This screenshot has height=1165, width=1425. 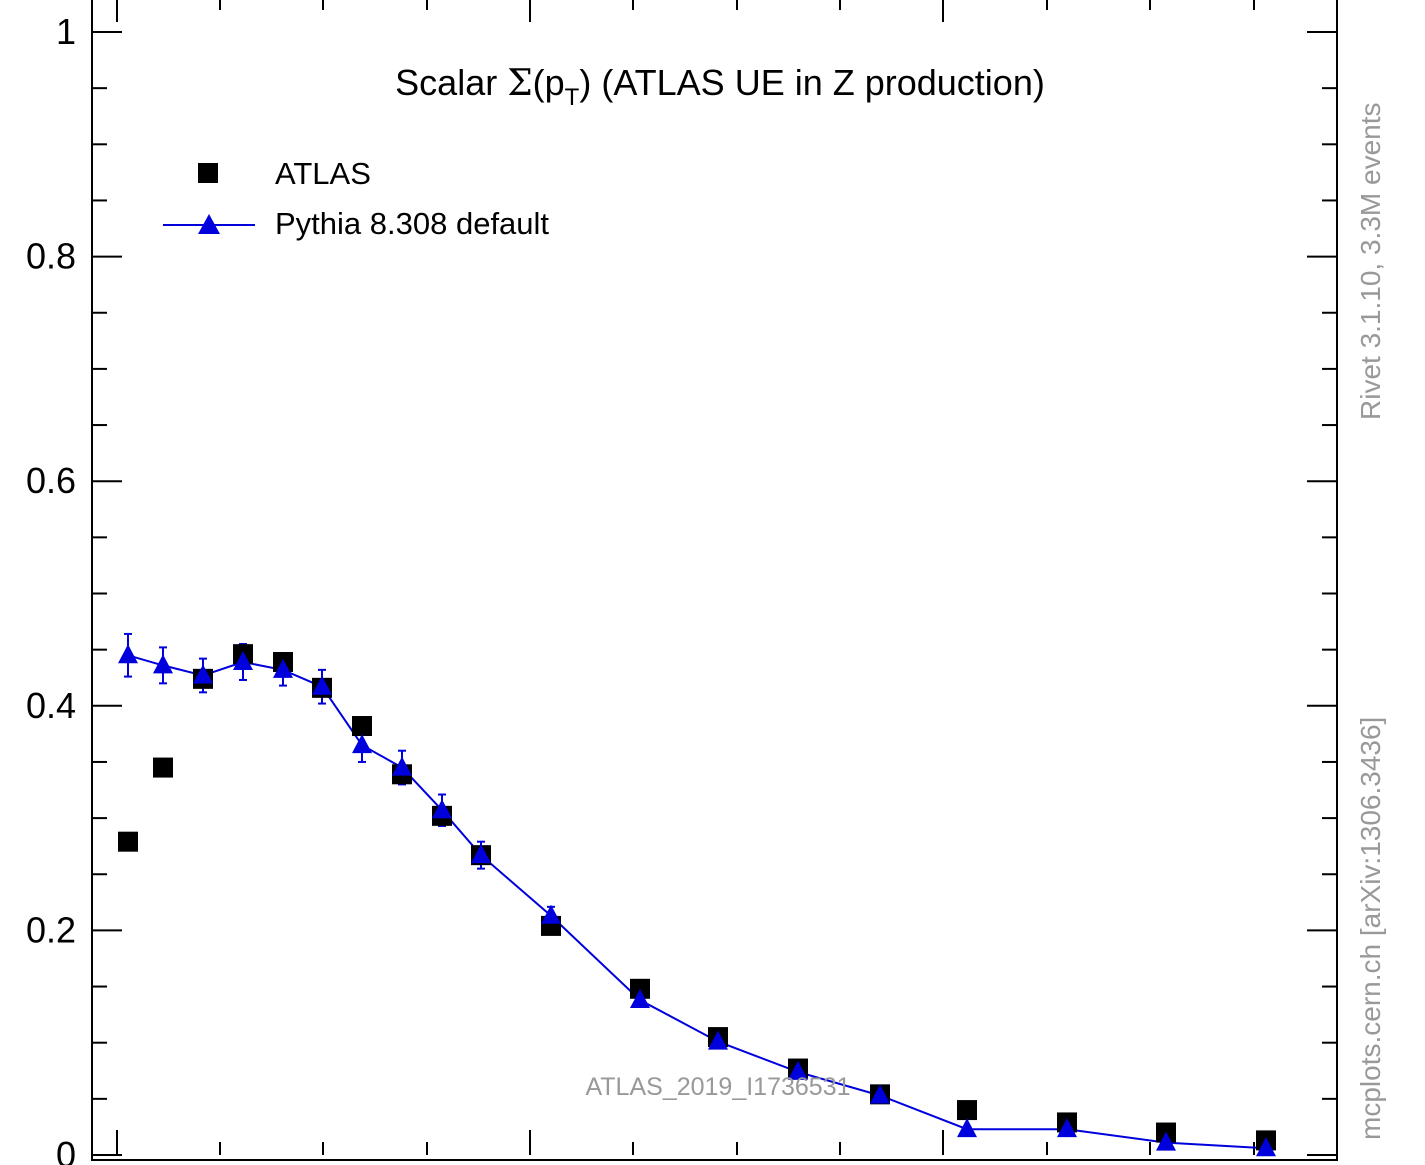 I want to click on y-tick-label: 0.2, so click(x=51, y=929).